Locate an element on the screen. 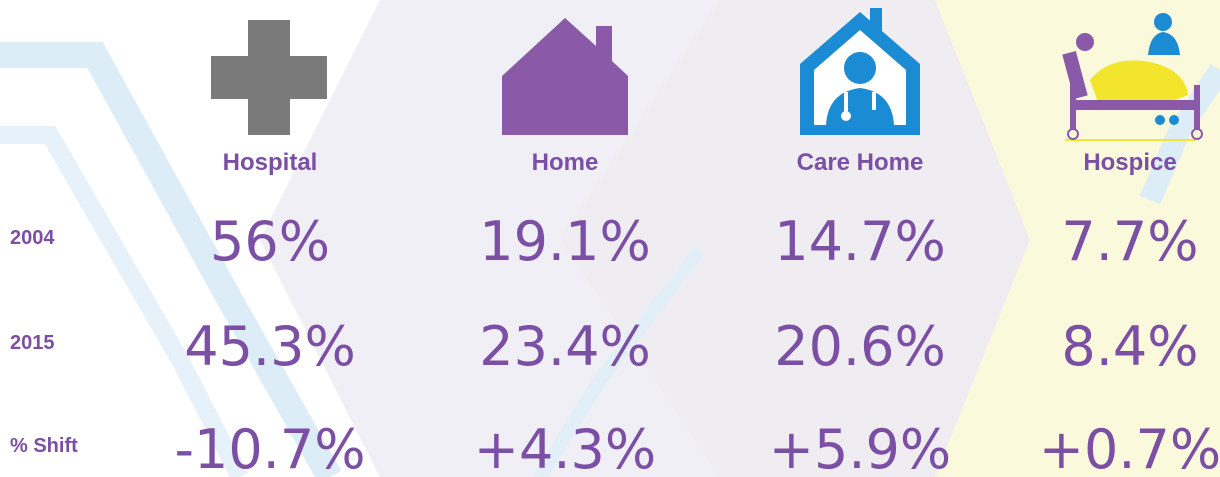 This screenshot has width=1220, height=477. cell-value: +5.9% is located at coordinates (860, 447).